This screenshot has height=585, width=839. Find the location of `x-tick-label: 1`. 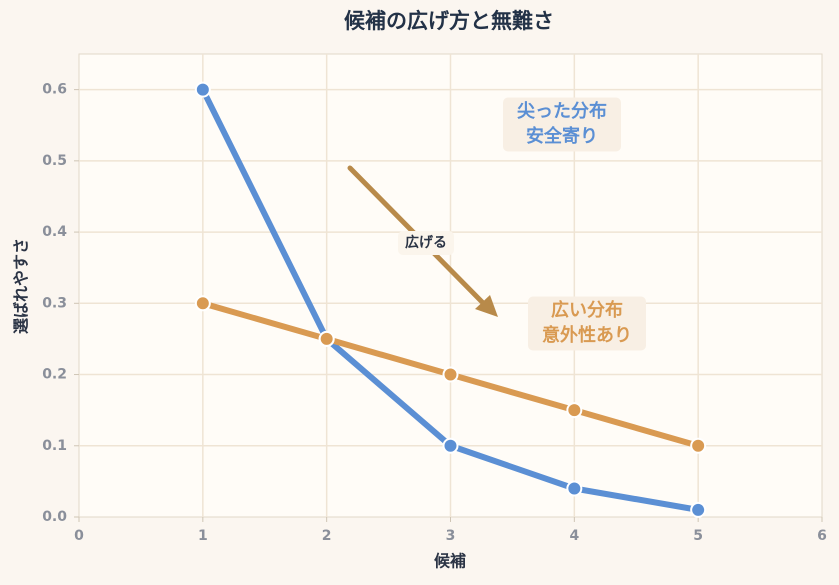

x-tick-label: 1 is located at coordinates (203, 536).